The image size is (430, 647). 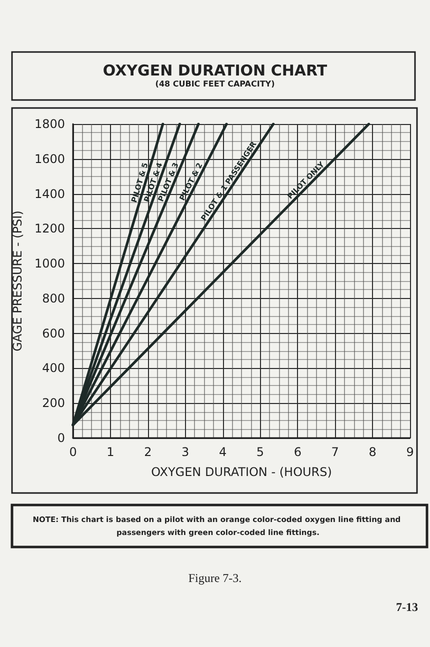 What do you see at coordinates (17, 281) in the screenshot?
I see `y-axis-title: GAGE PRESSURE - (PSI)` at bounding box center [17, 281].